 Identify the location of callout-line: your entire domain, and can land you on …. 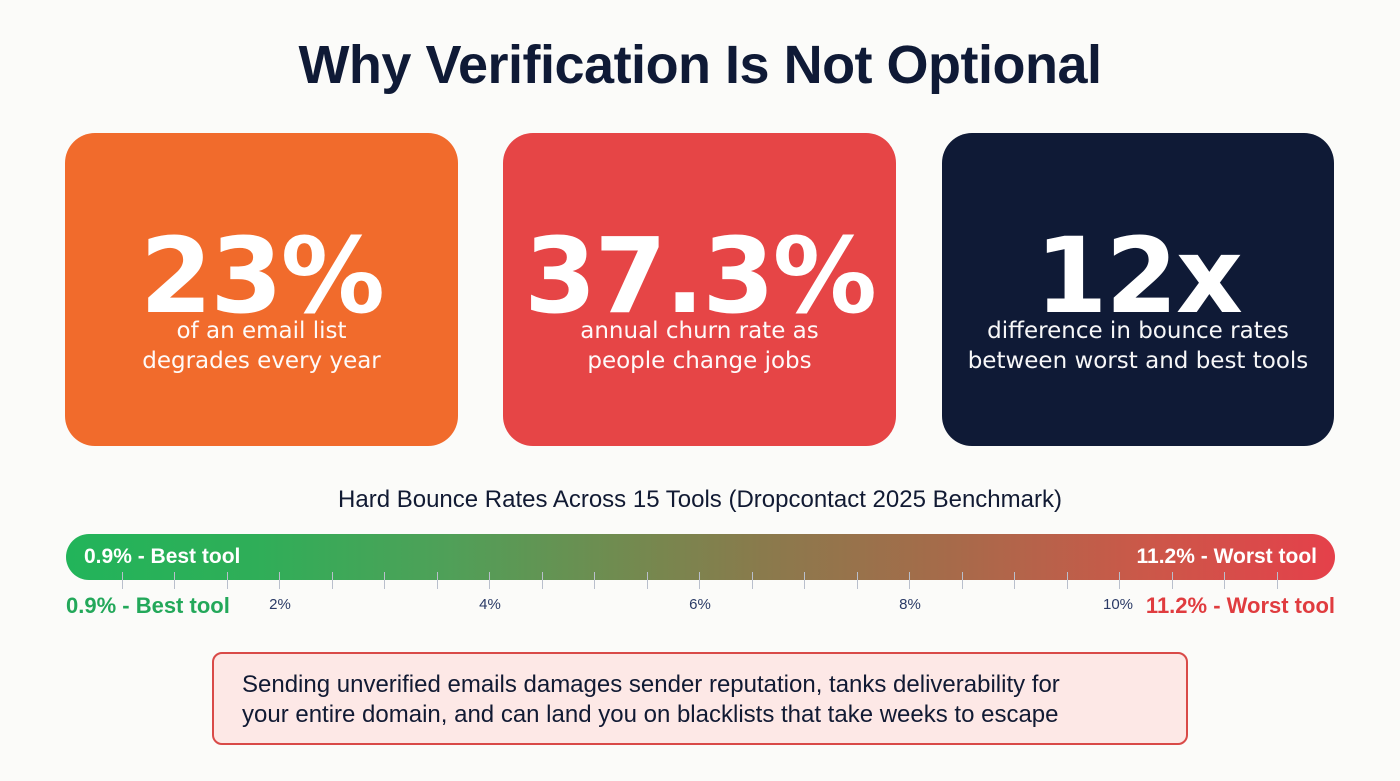
(650, 714).